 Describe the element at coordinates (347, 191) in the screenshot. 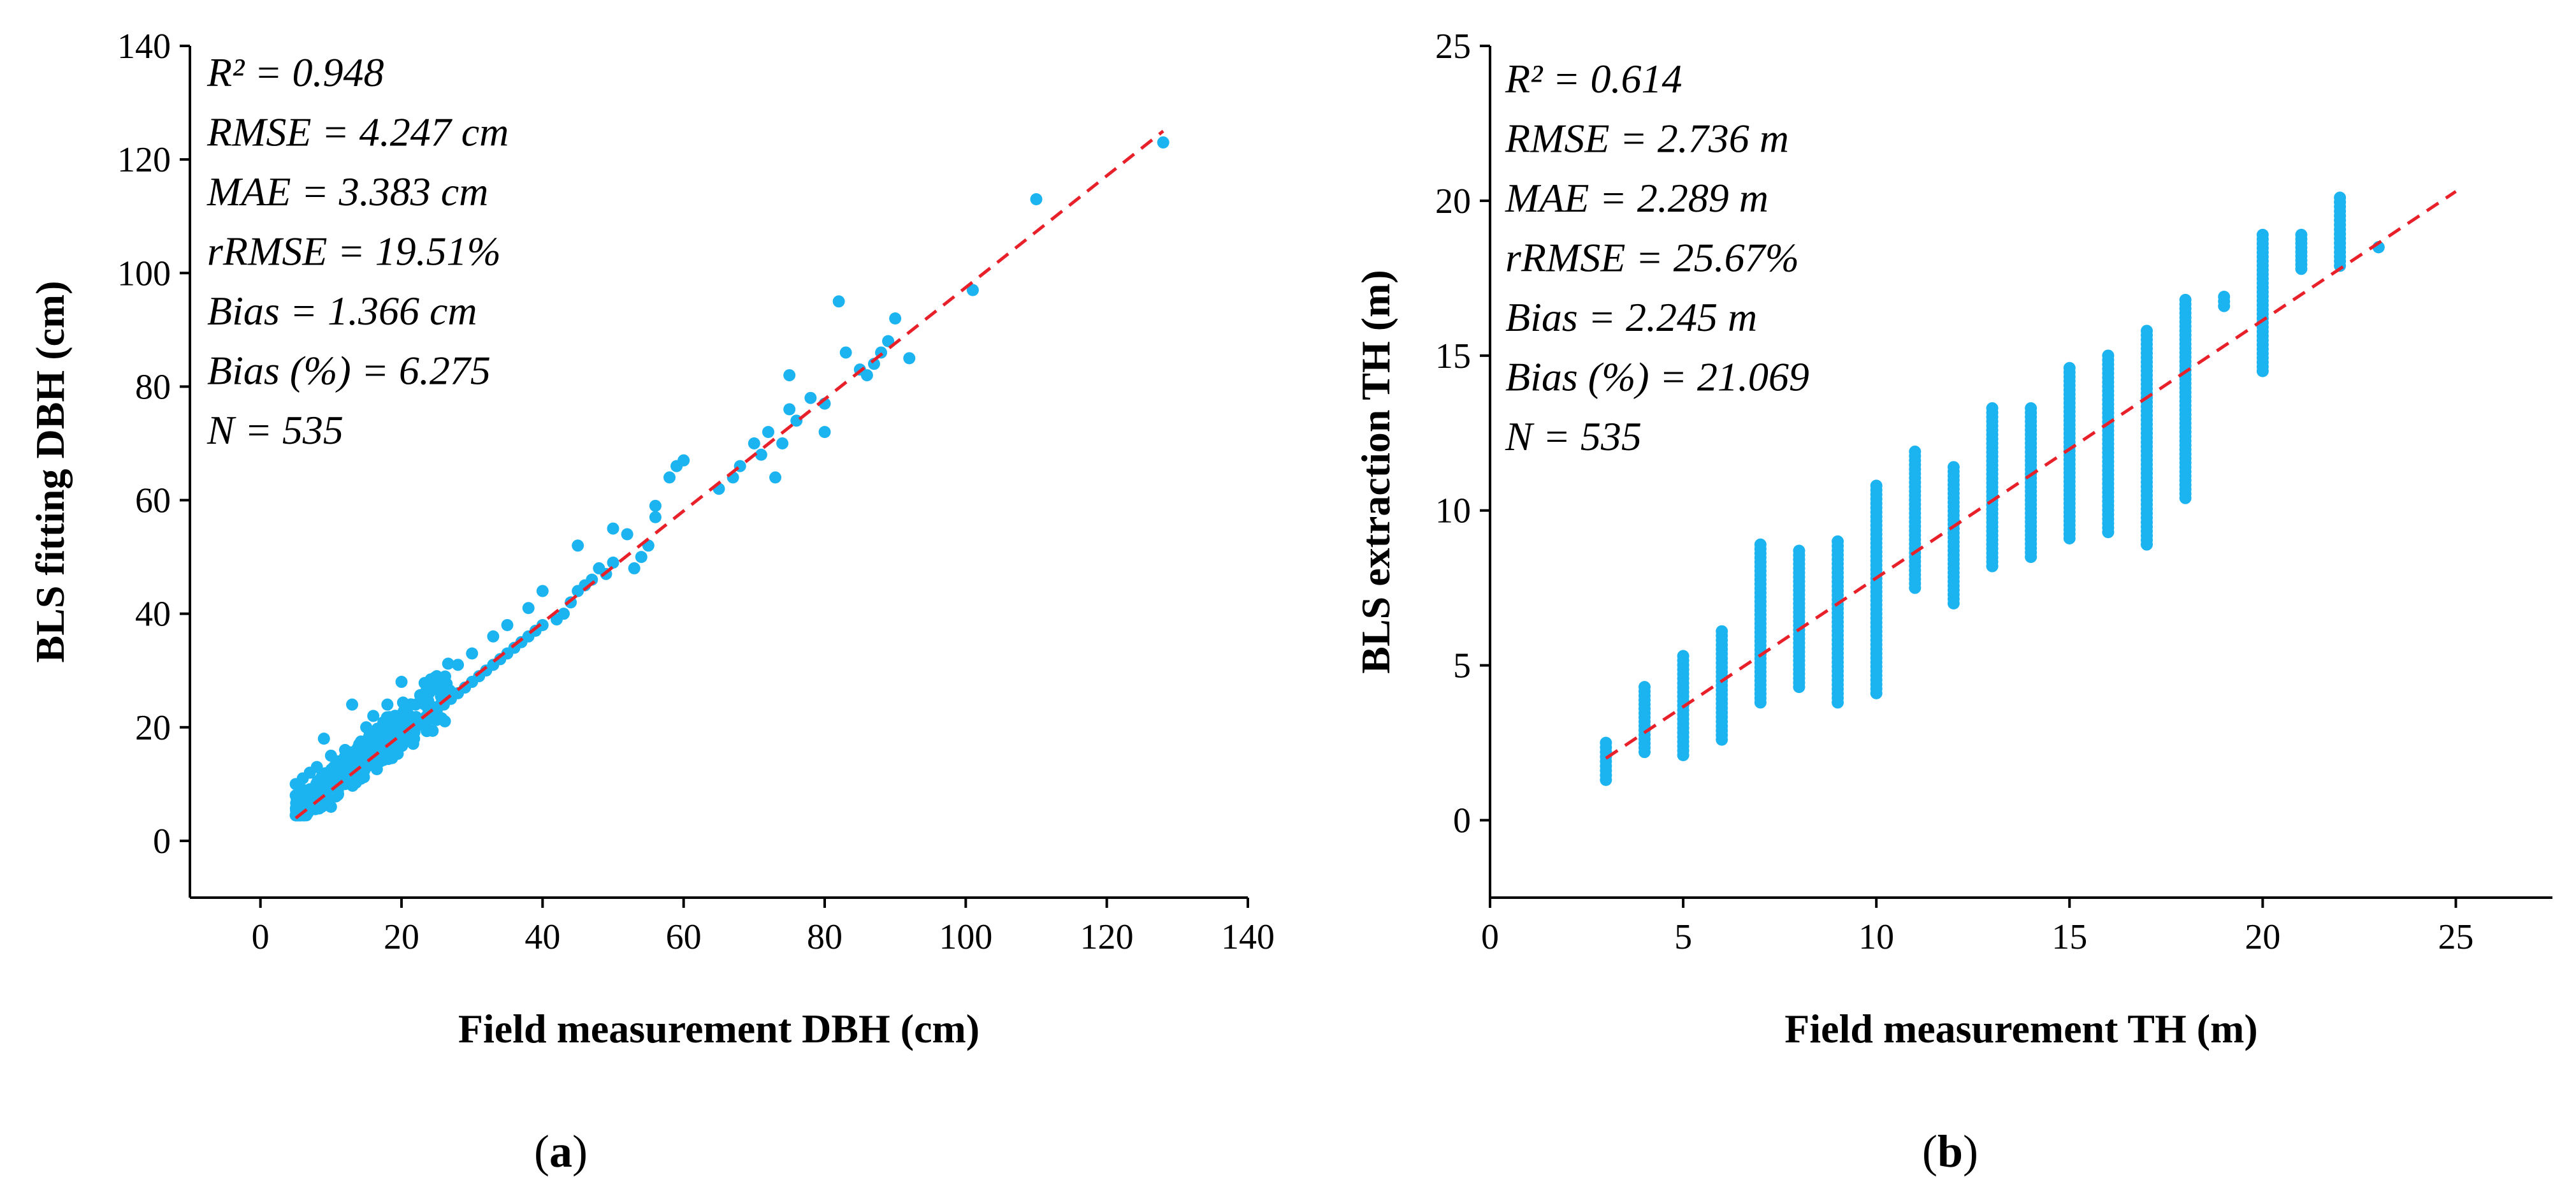

I see `stat-line: MAE = 3.383 cm` at that location.